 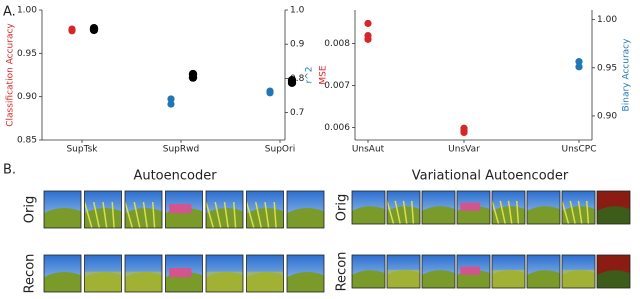 What do you see at coordinates (607, 68) in the screenshot?
I see `y2-tick-label: 0.95` at bounding box center [607, 68].